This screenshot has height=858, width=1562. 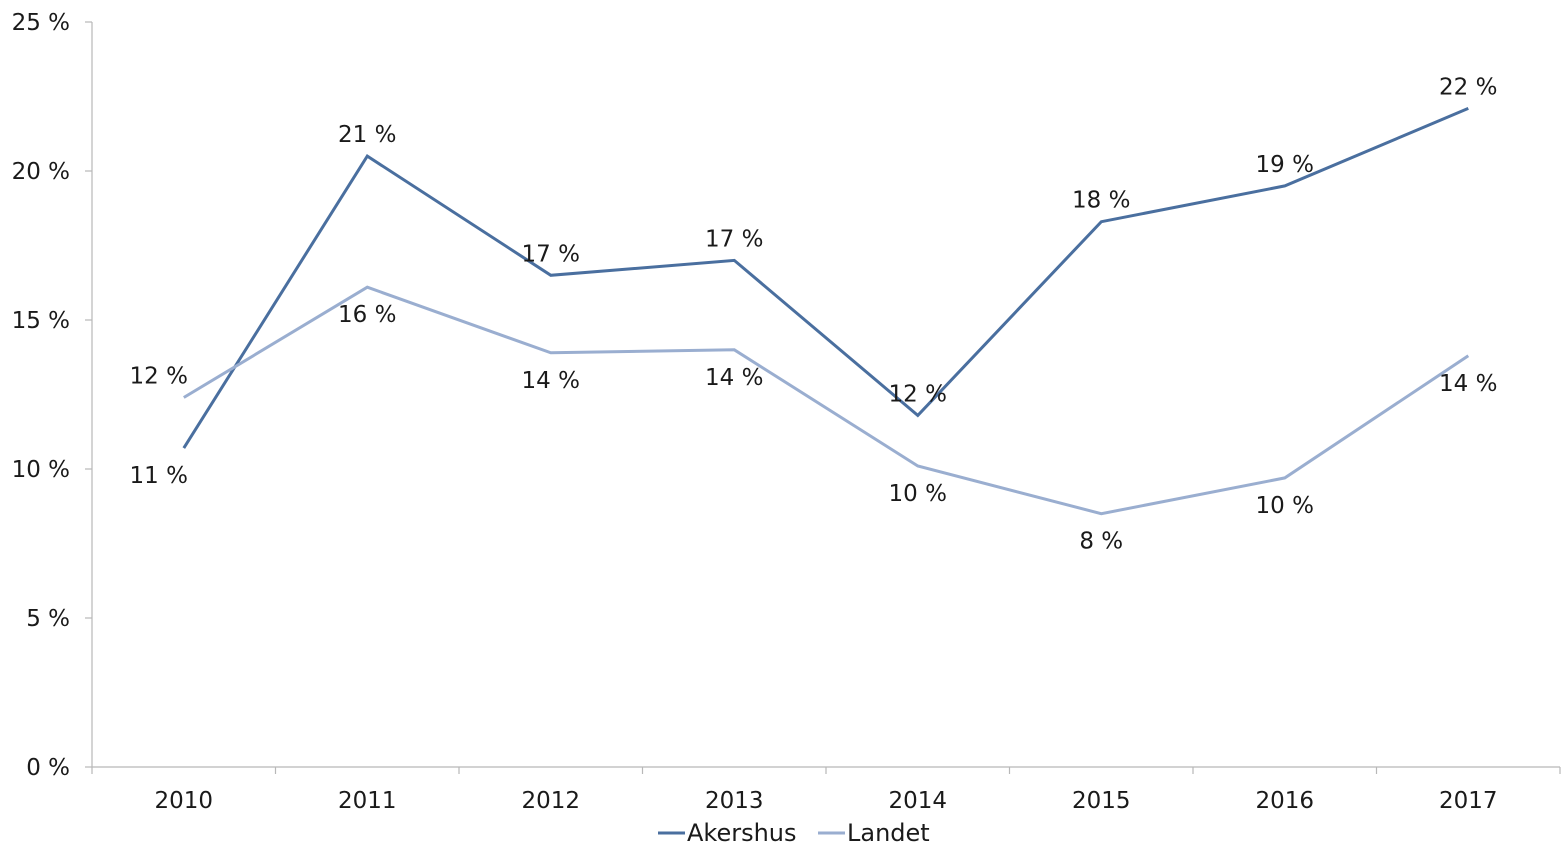 I want to click on x-tick-label: 2017, so click(x=1468, y=801).